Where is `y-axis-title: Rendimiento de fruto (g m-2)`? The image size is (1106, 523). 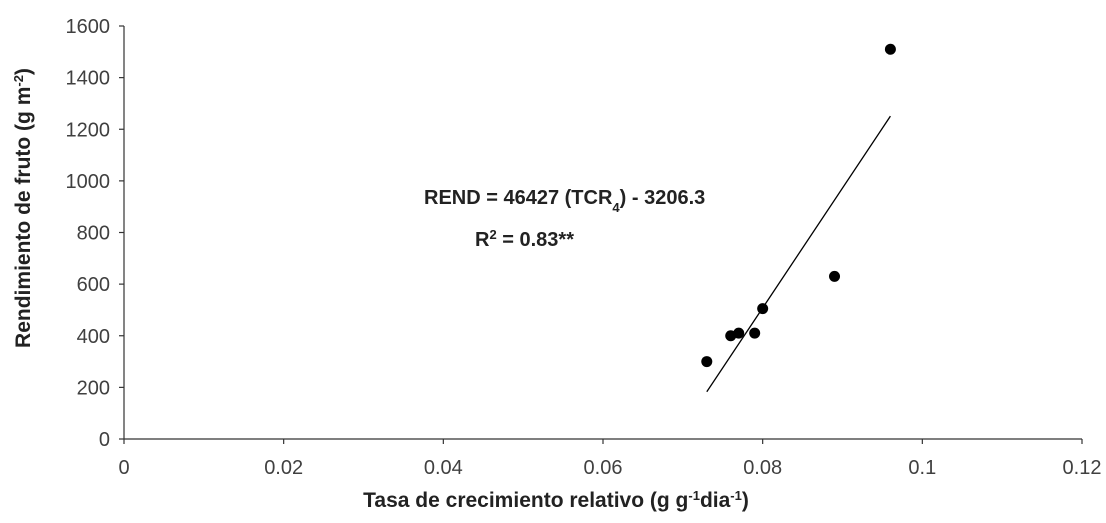 y-axis-title: Rendimiento de fruto (g m-2) is located at coordinates (23, 208).